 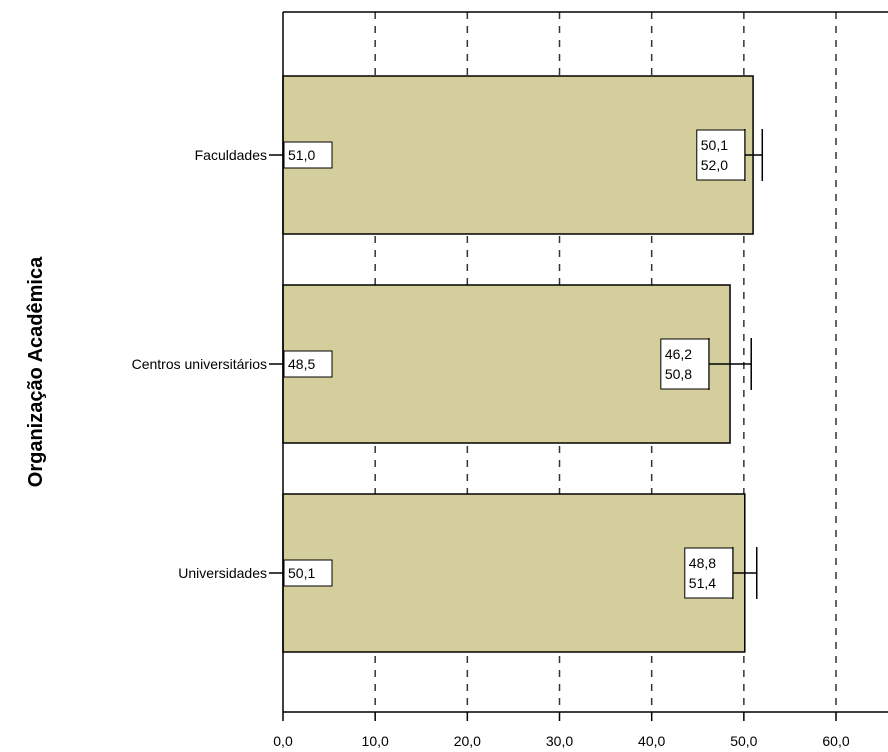 What do you see at coordinates (222, 573) in the screenshot?
I see `category-label-2: Universidades` at bounding box center [222, 573].